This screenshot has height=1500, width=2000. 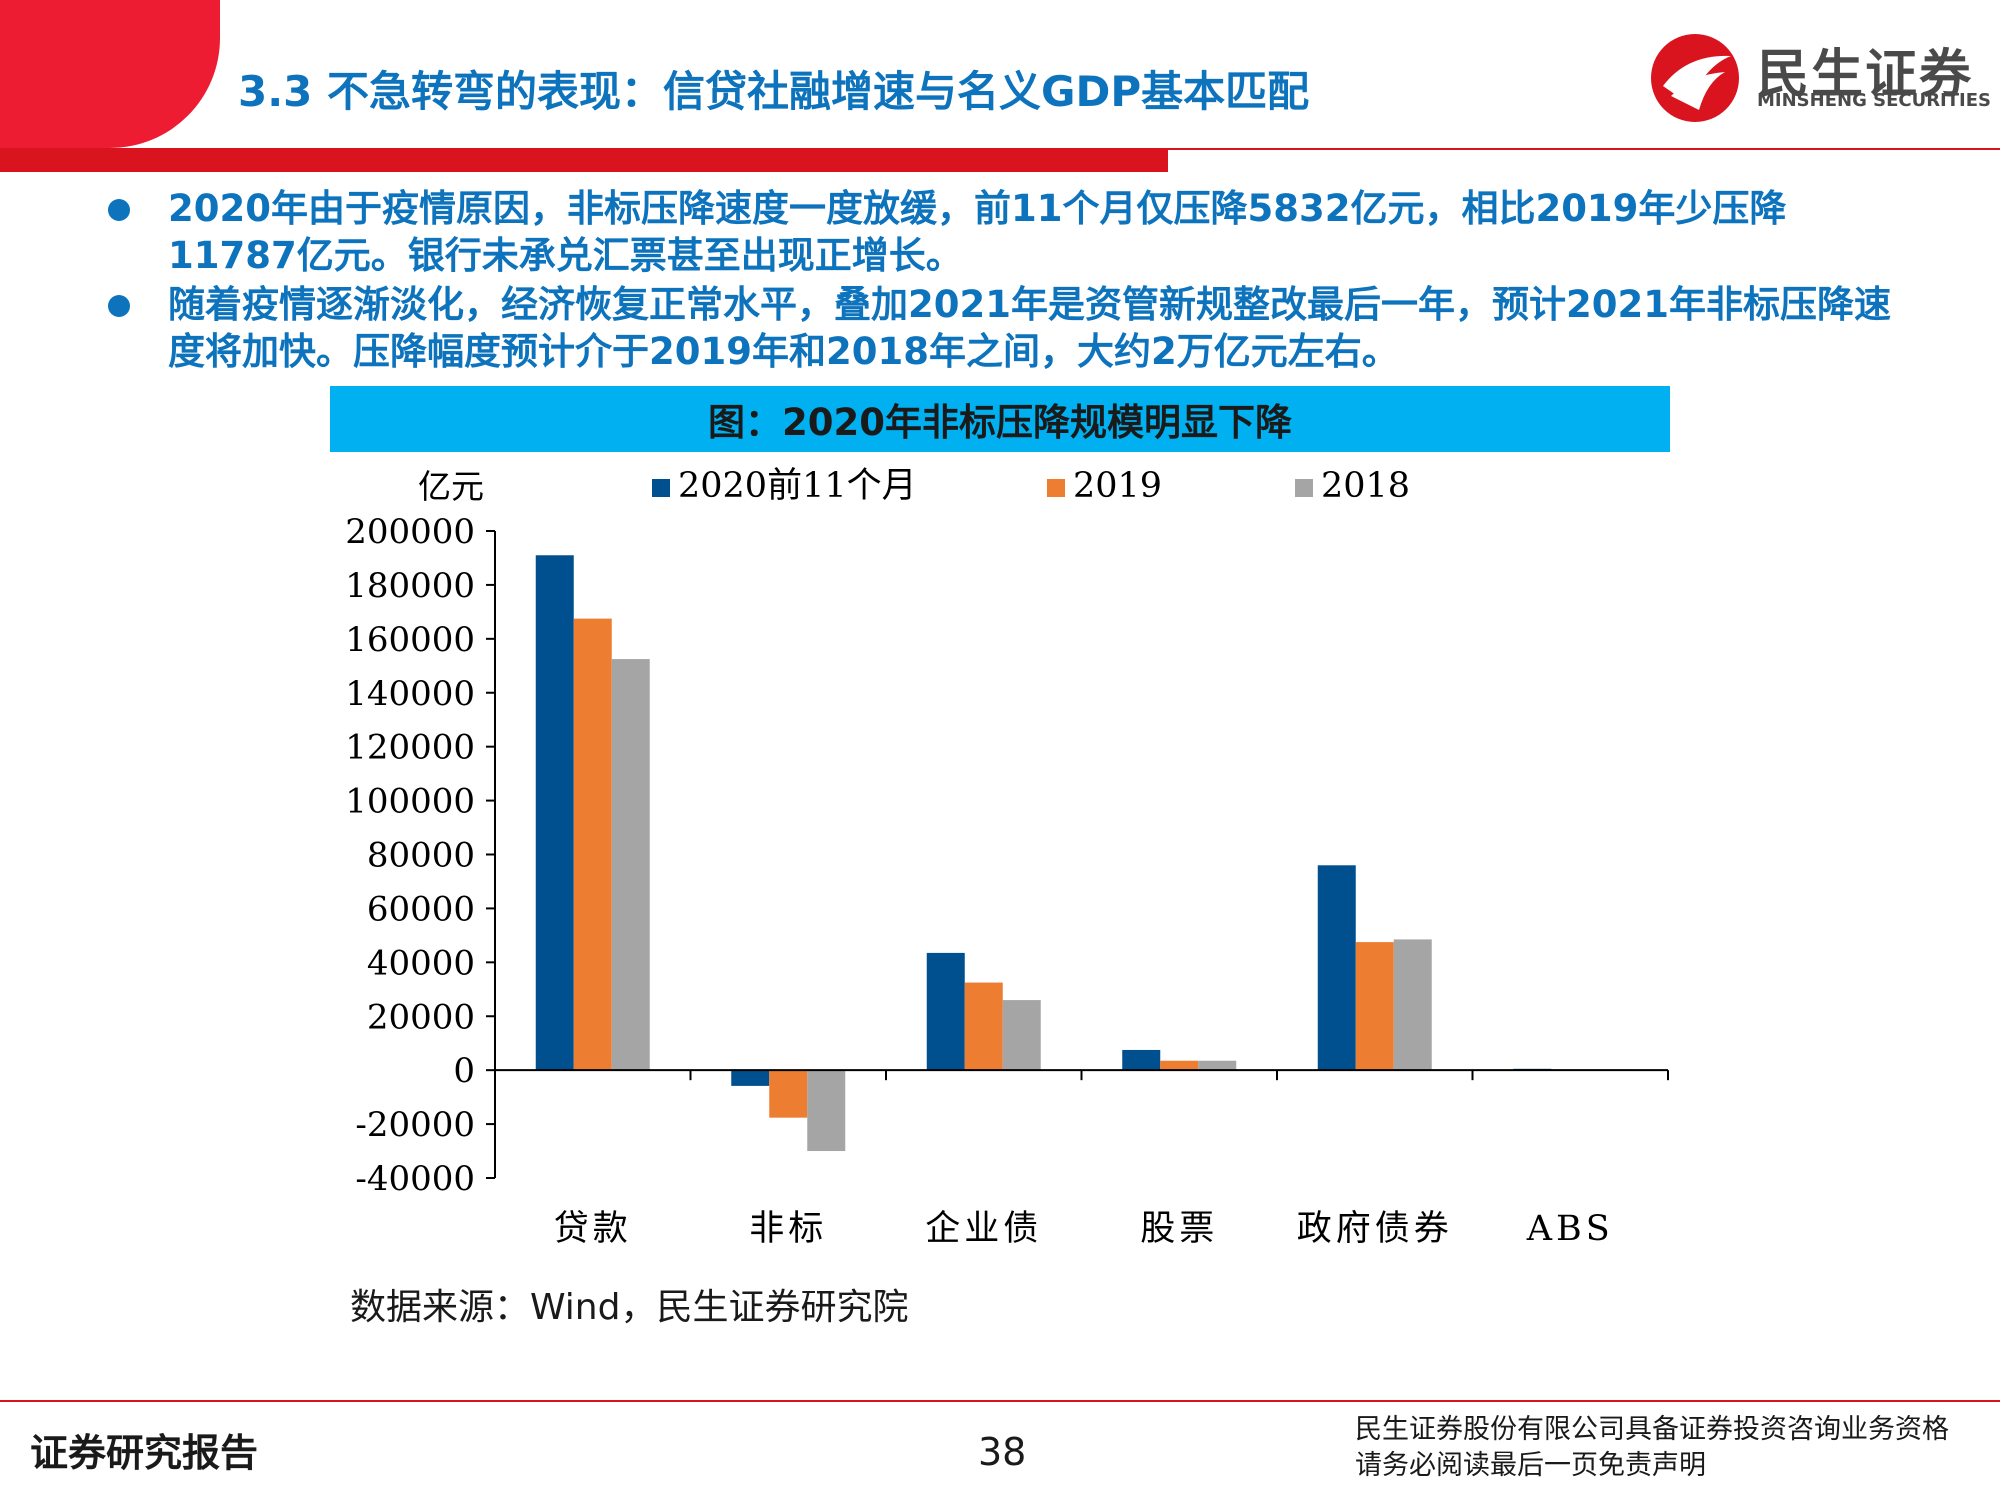 What do you see at coordinates (1530, 1465) in the screenshot?
I see `footer-disclaimer-line: 请务必阅读最后一页免责声明` at bounding box center [1530, 1465].